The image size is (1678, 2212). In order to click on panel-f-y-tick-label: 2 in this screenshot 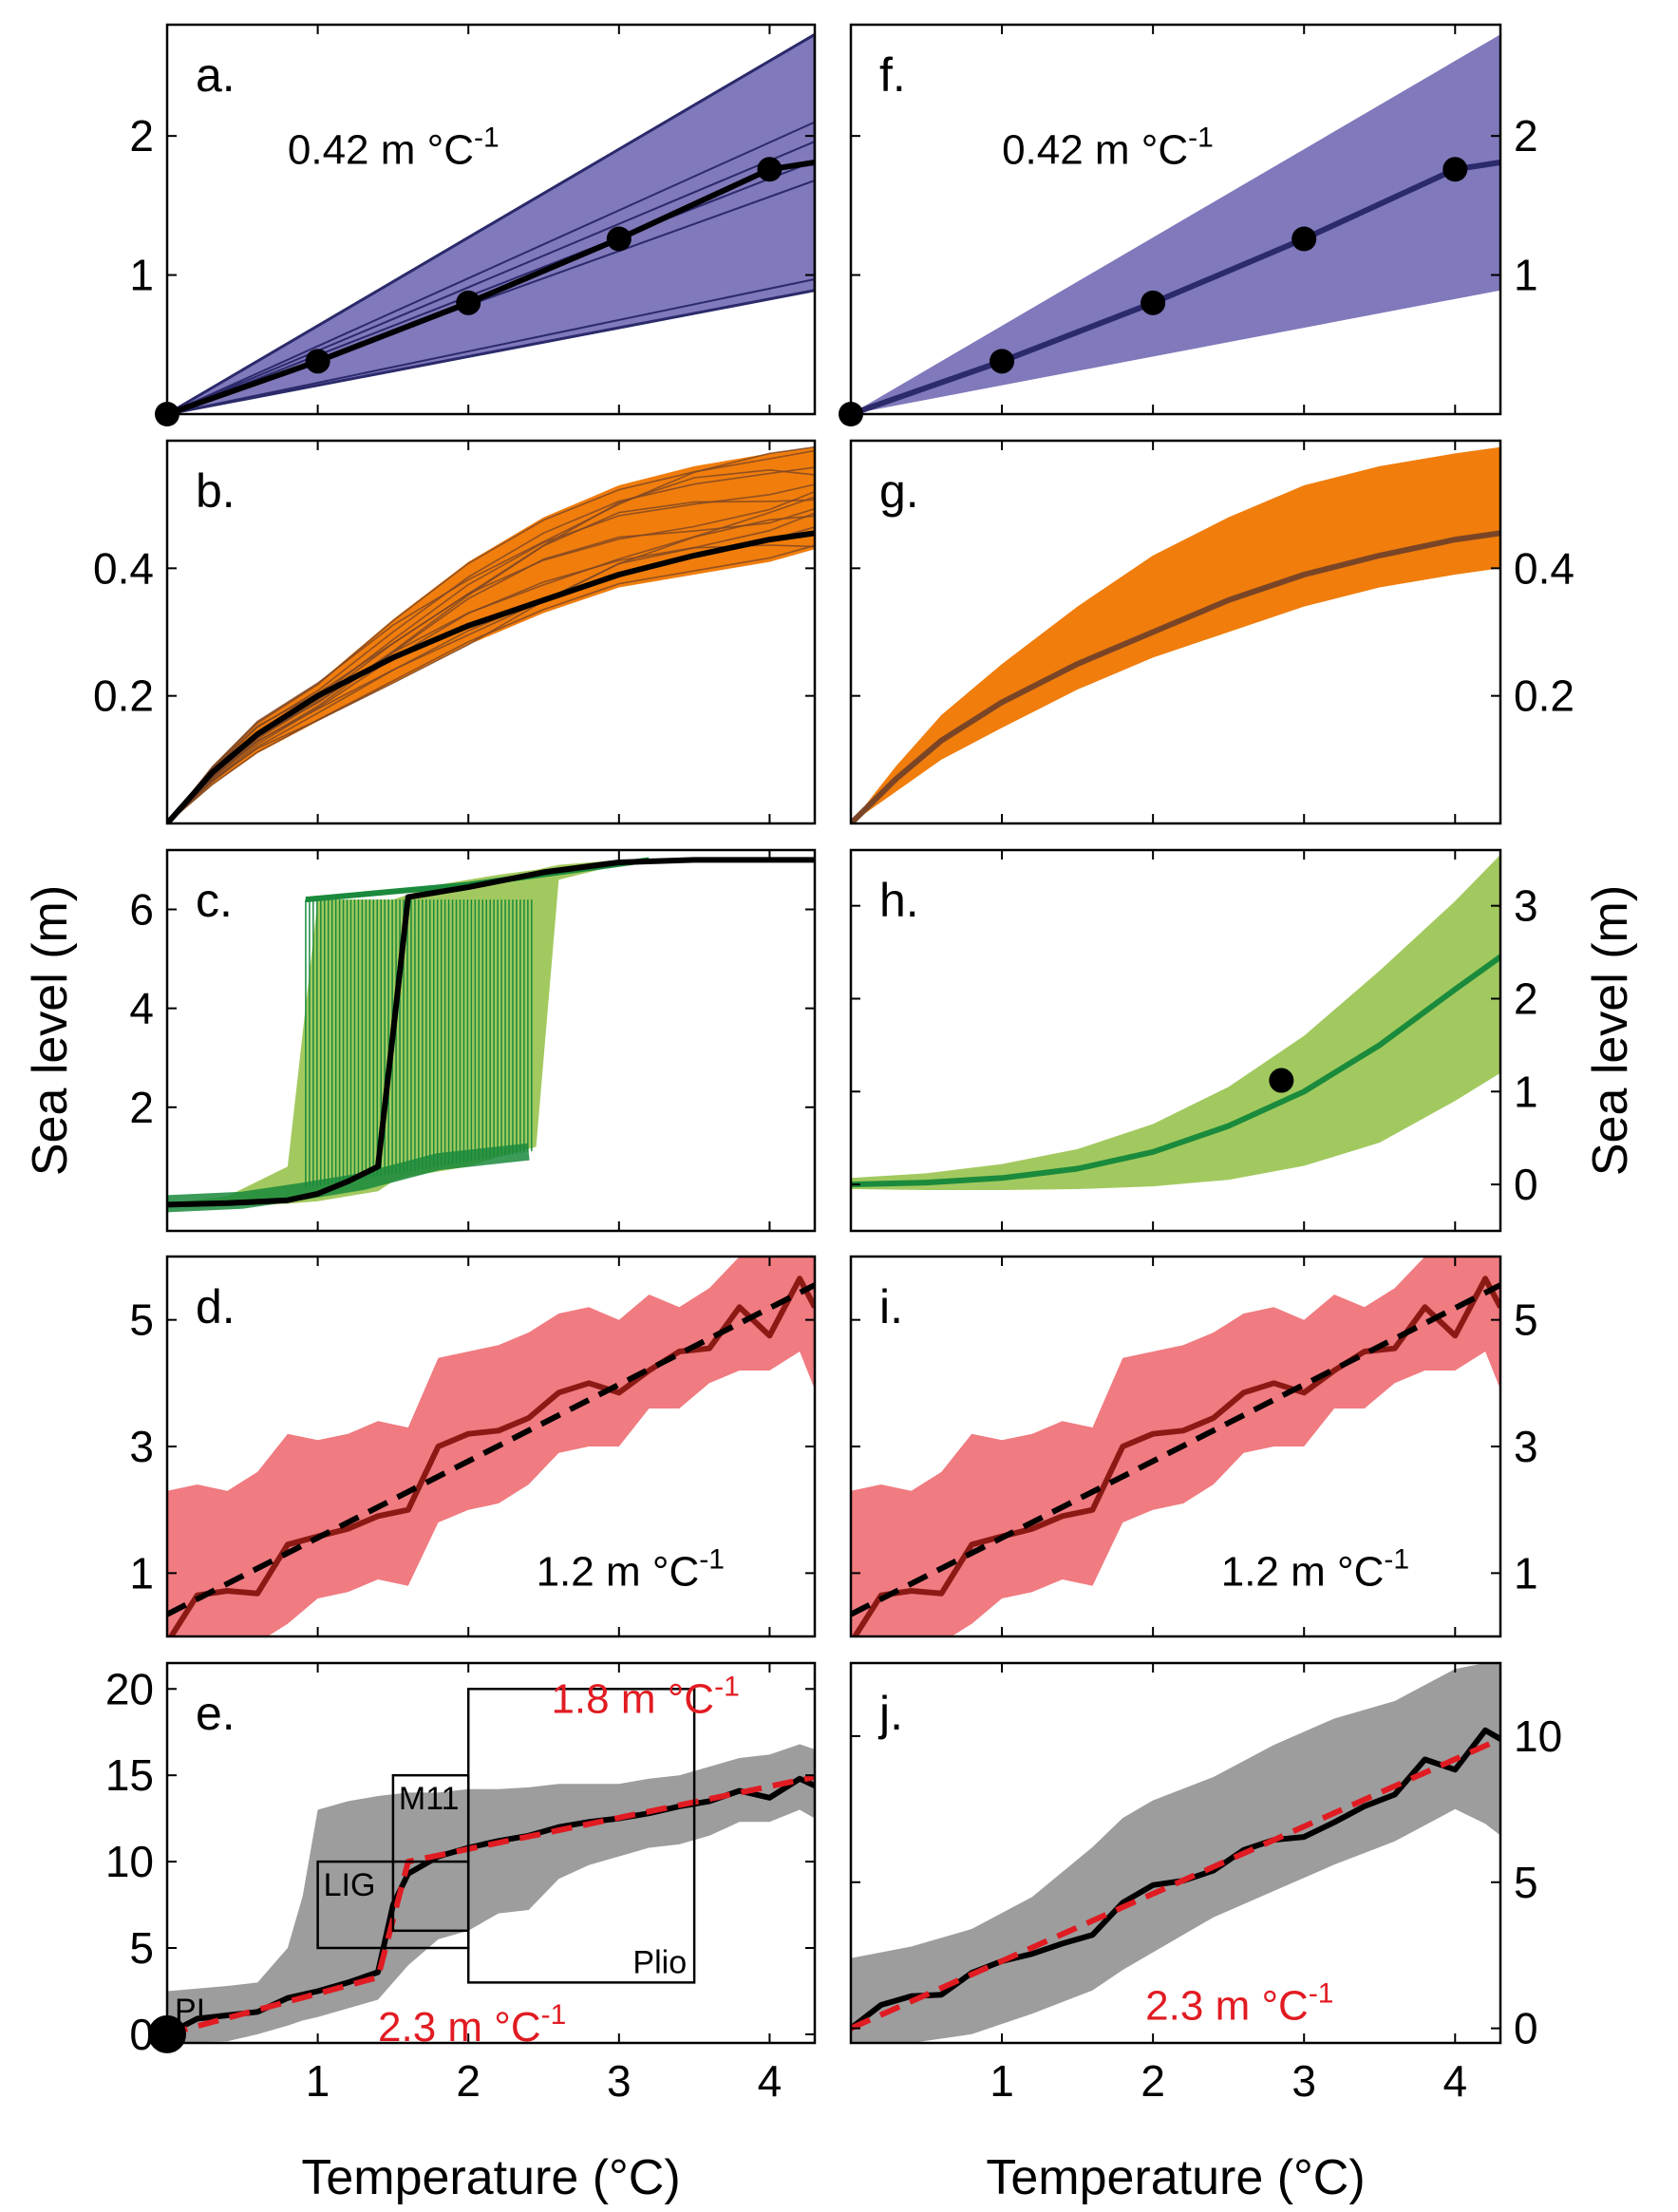, I will do `click(1526, 136)`.